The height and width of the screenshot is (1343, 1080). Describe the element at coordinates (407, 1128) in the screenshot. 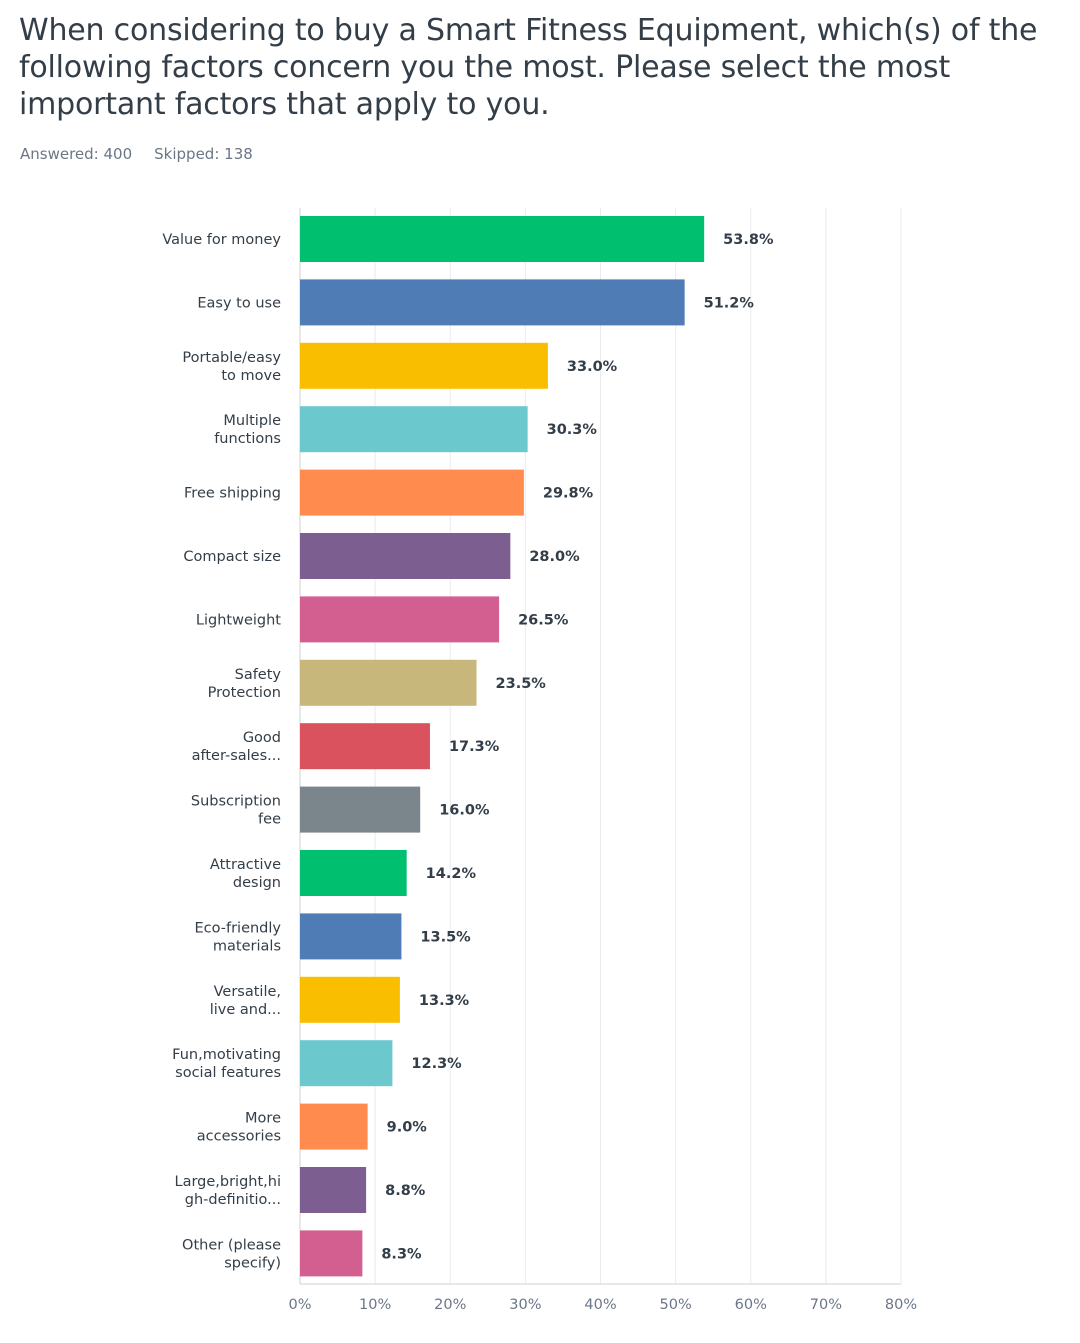

I see `value-label: 9.0%` at that location.